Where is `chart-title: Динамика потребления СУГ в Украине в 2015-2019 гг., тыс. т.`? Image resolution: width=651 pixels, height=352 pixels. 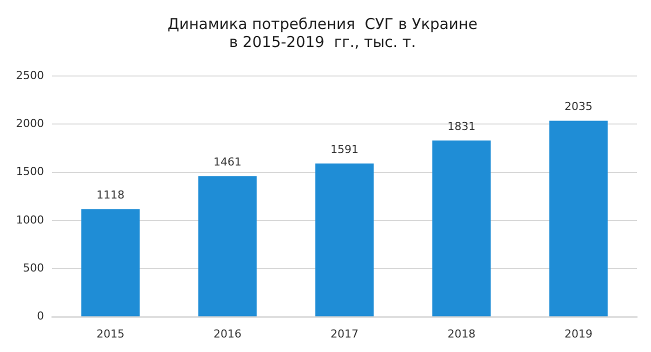 chart-title: Динамика потребления СУГ в Украине в 2015-2019 гг., тыс. т. is located at coordinates (322, 32).